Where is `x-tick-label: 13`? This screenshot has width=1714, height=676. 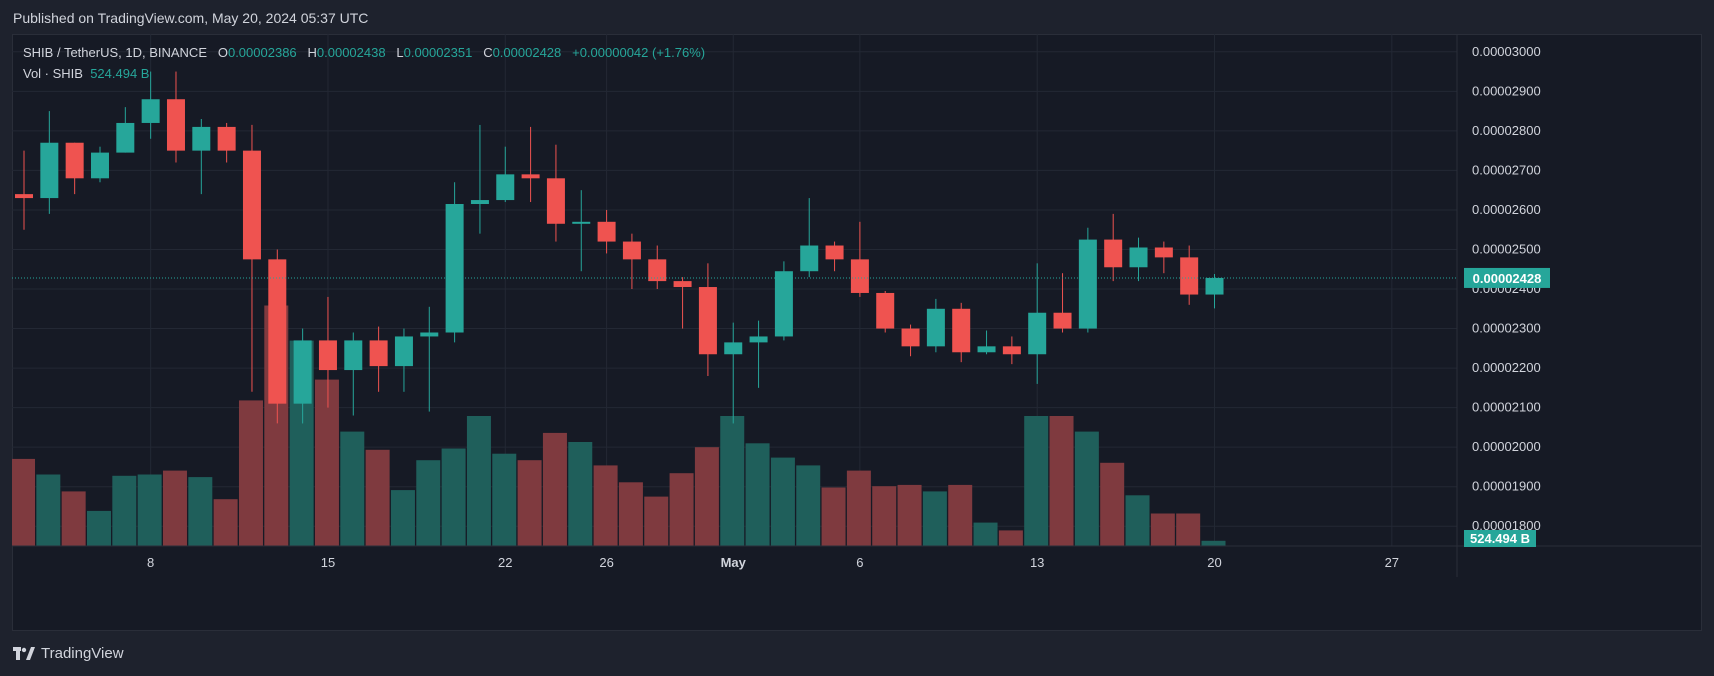
x-tick-label: 13 is located at coordinates (1037, 562).